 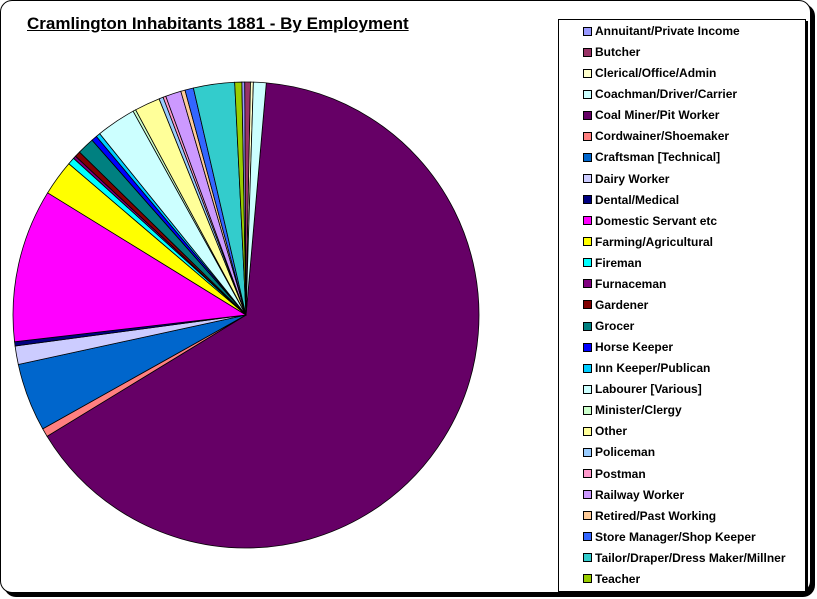 I want to click on legend-item: Grocer, so click(x=608, y=326).